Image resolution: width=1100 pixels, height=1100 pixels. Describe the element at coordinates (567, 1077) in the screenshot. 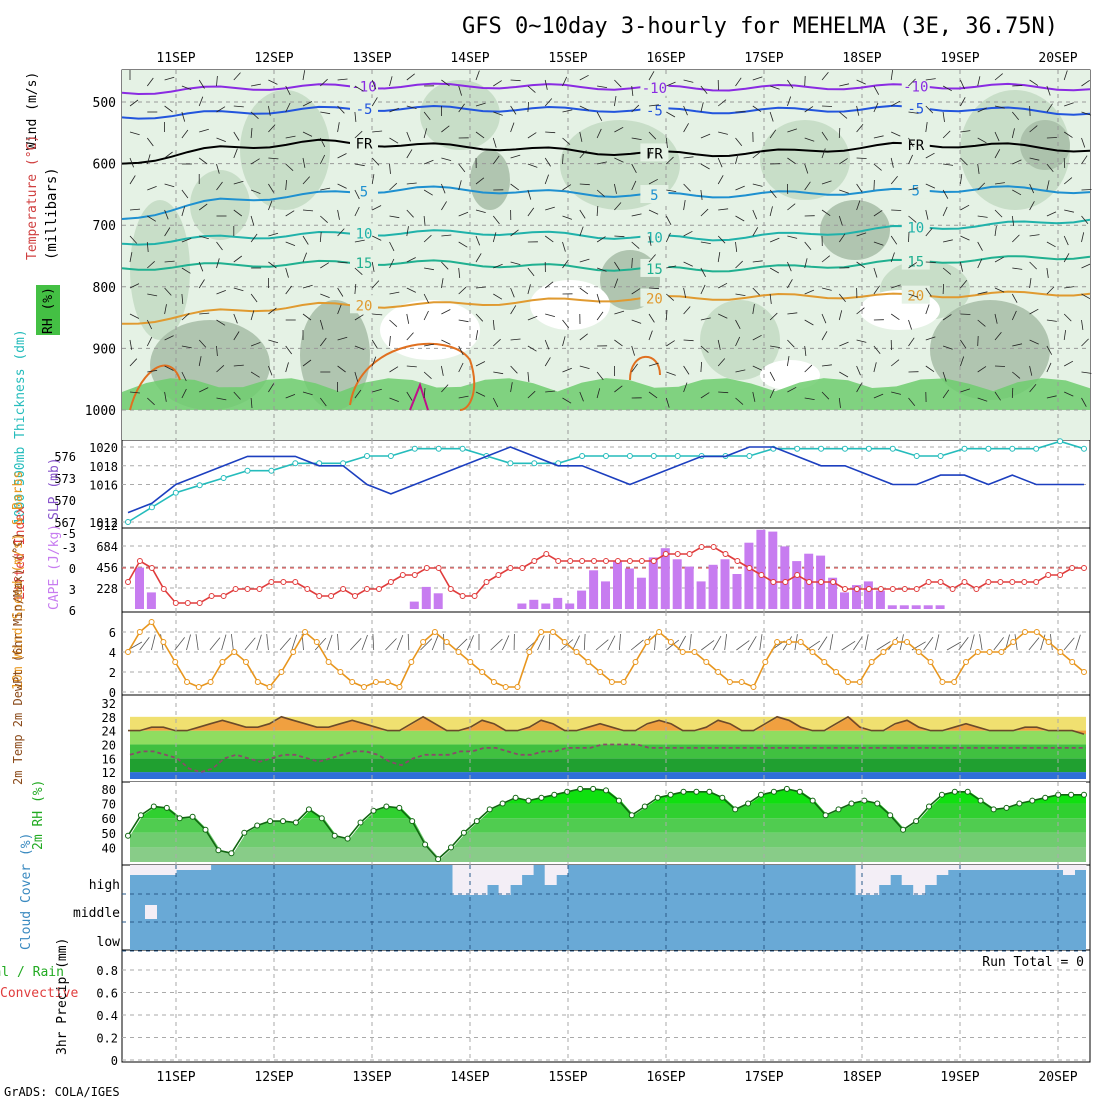

I see `bottom-day-tick-label: 15SEP` at that location.